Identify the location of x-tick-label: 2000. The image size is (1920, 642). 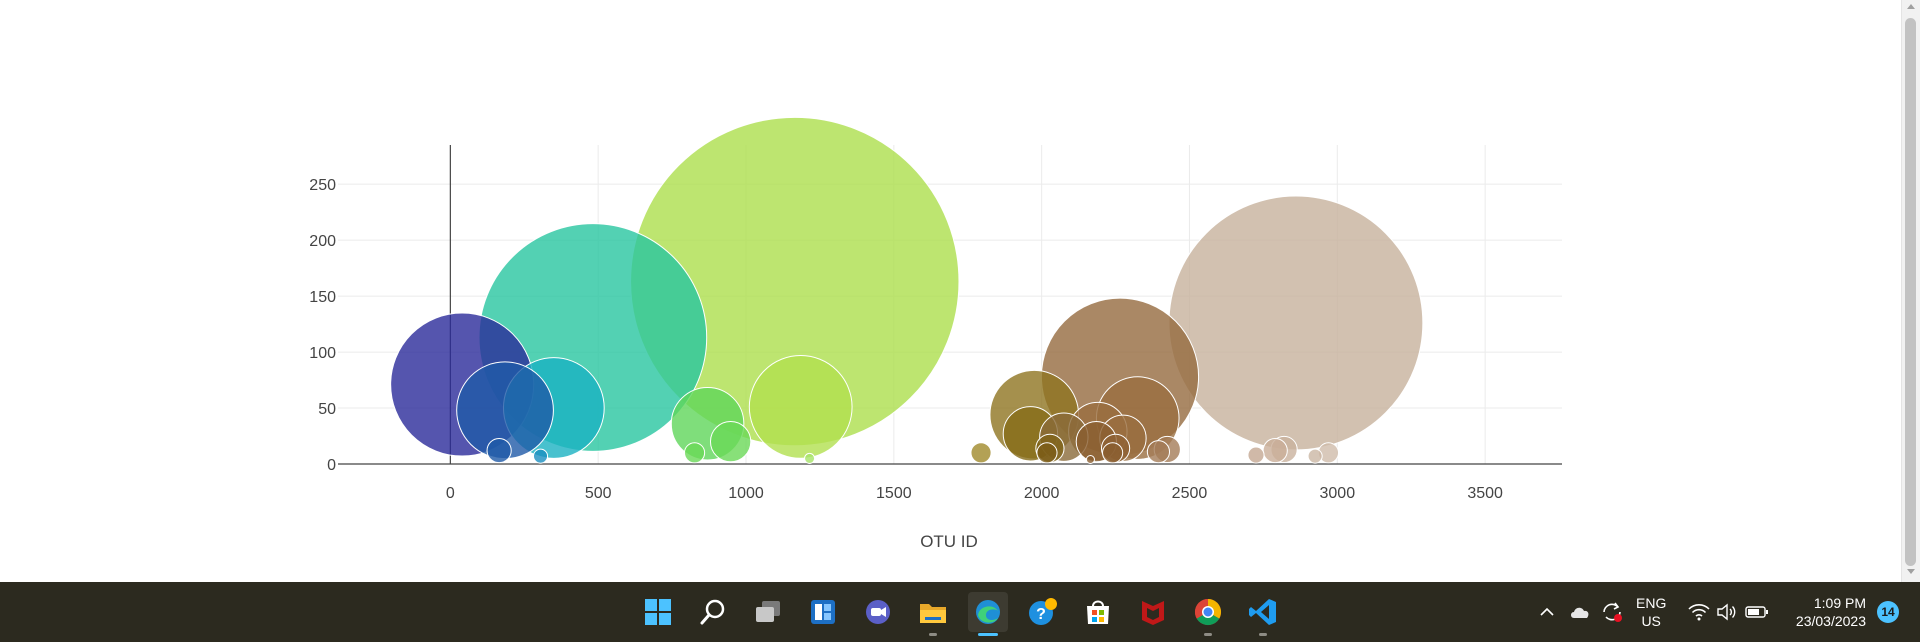
(1042, 493).